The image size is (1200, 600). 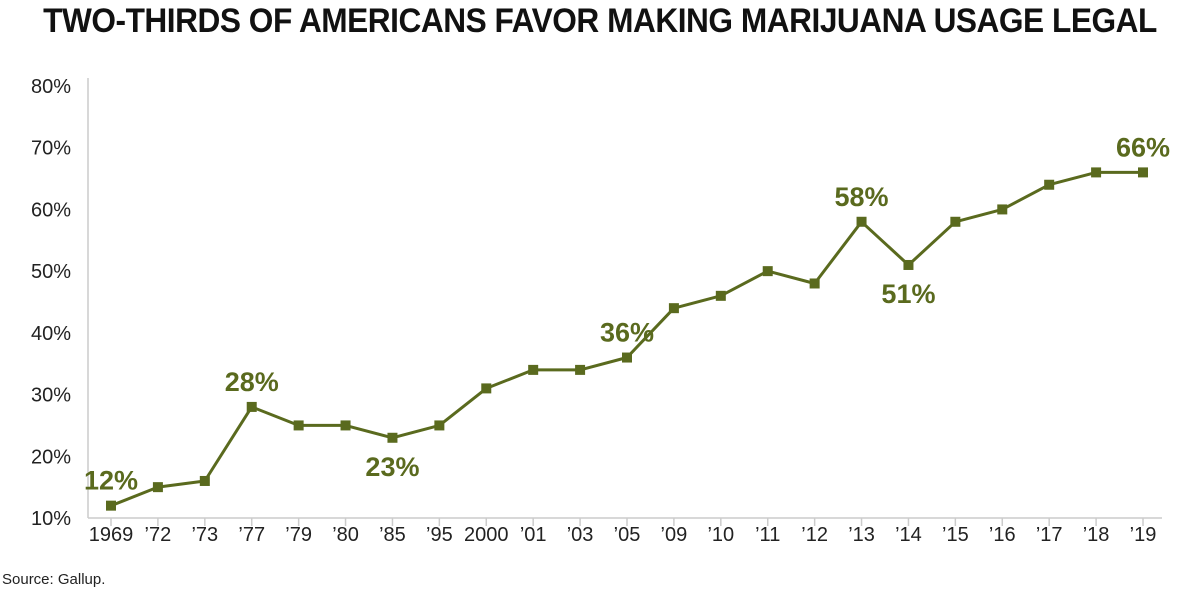 I want to click on x-tick-label: ’01, so click(x=533, y=535).